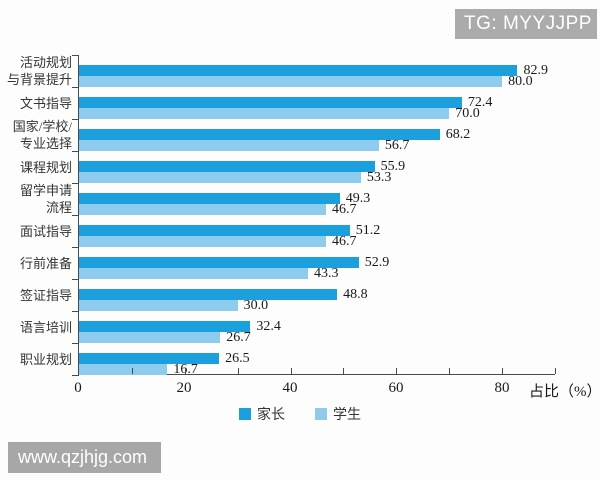 The image size is (600, 480). Describe the element at coordinates (379, 177) in the screenshot. I see `value-label: 53.3` at that location.